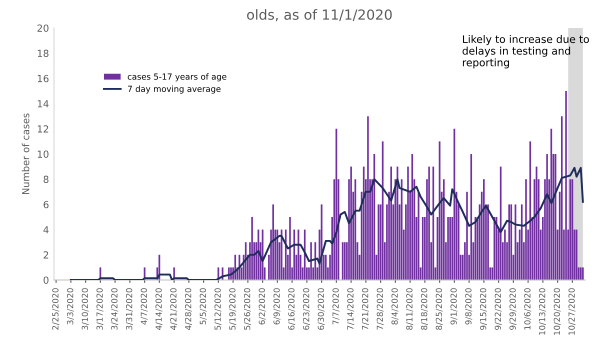 The image size is (600, 350). What do you see at coordinates (512, 309) in the screenshot?
I see `x-tick-label: 9/29/2020` at bounding box center [512, 309].